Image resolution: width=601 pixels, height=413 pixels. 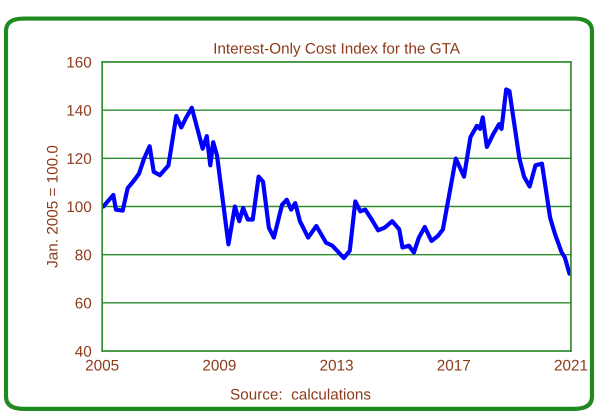 I want to click on y-axis-title: Jan. 2005 = 100.0, so click(x=52, y=207).